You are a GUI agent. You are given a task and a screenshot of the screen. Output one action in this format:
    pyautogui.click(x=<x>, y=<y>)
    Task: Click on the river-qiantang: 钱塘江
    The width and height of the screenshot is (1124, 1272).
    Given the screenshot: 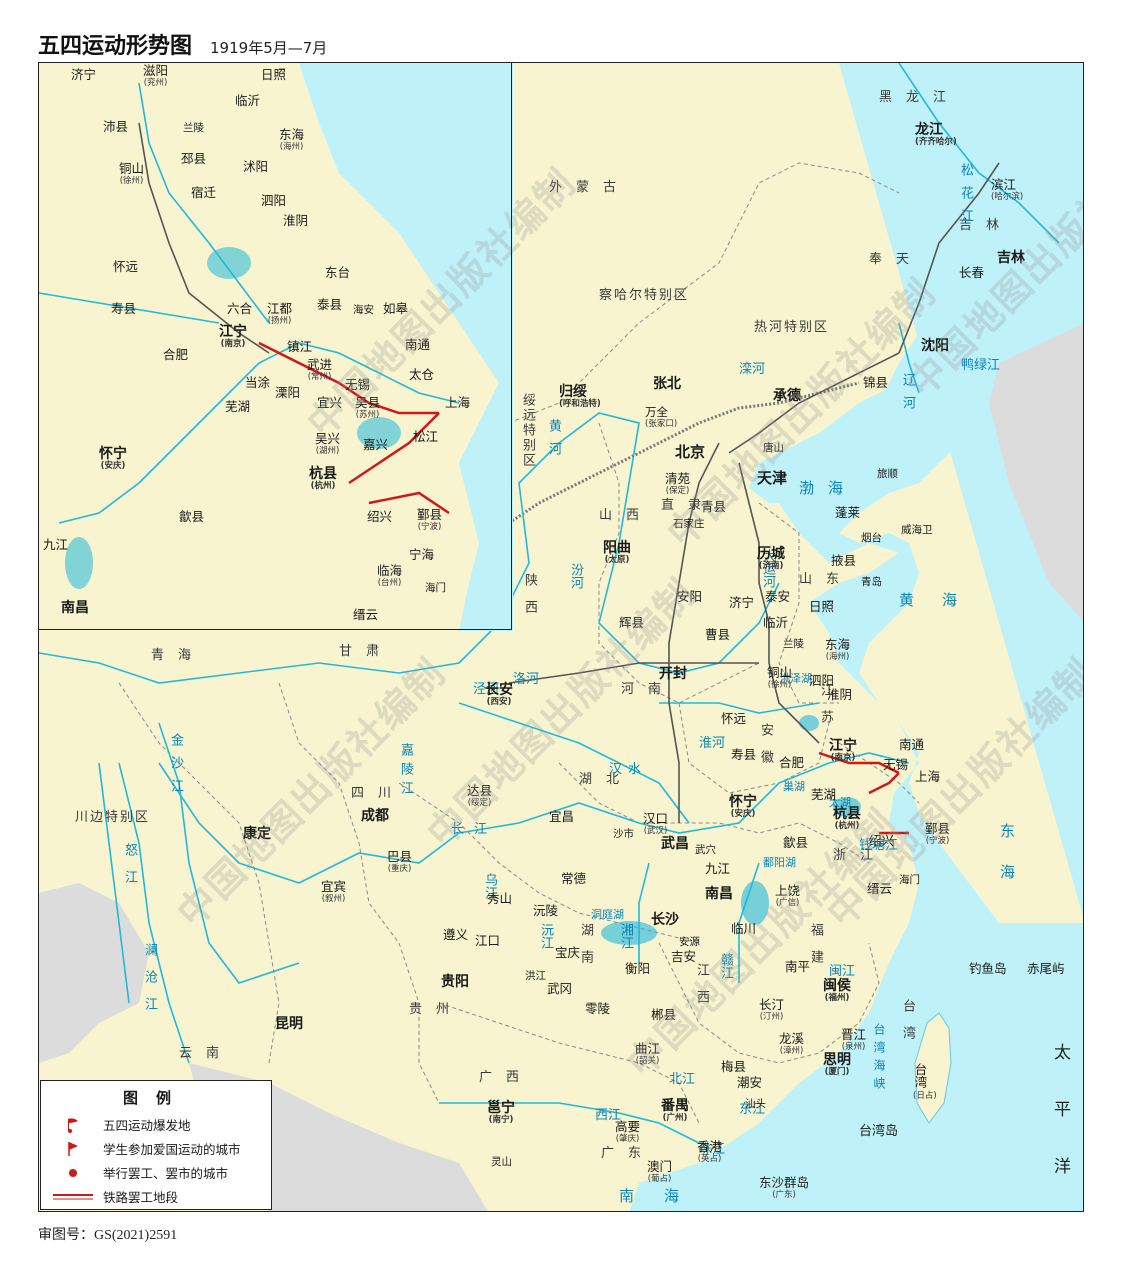 What is the action you would take?
    pyautogui.click(x=879, y=845)
    